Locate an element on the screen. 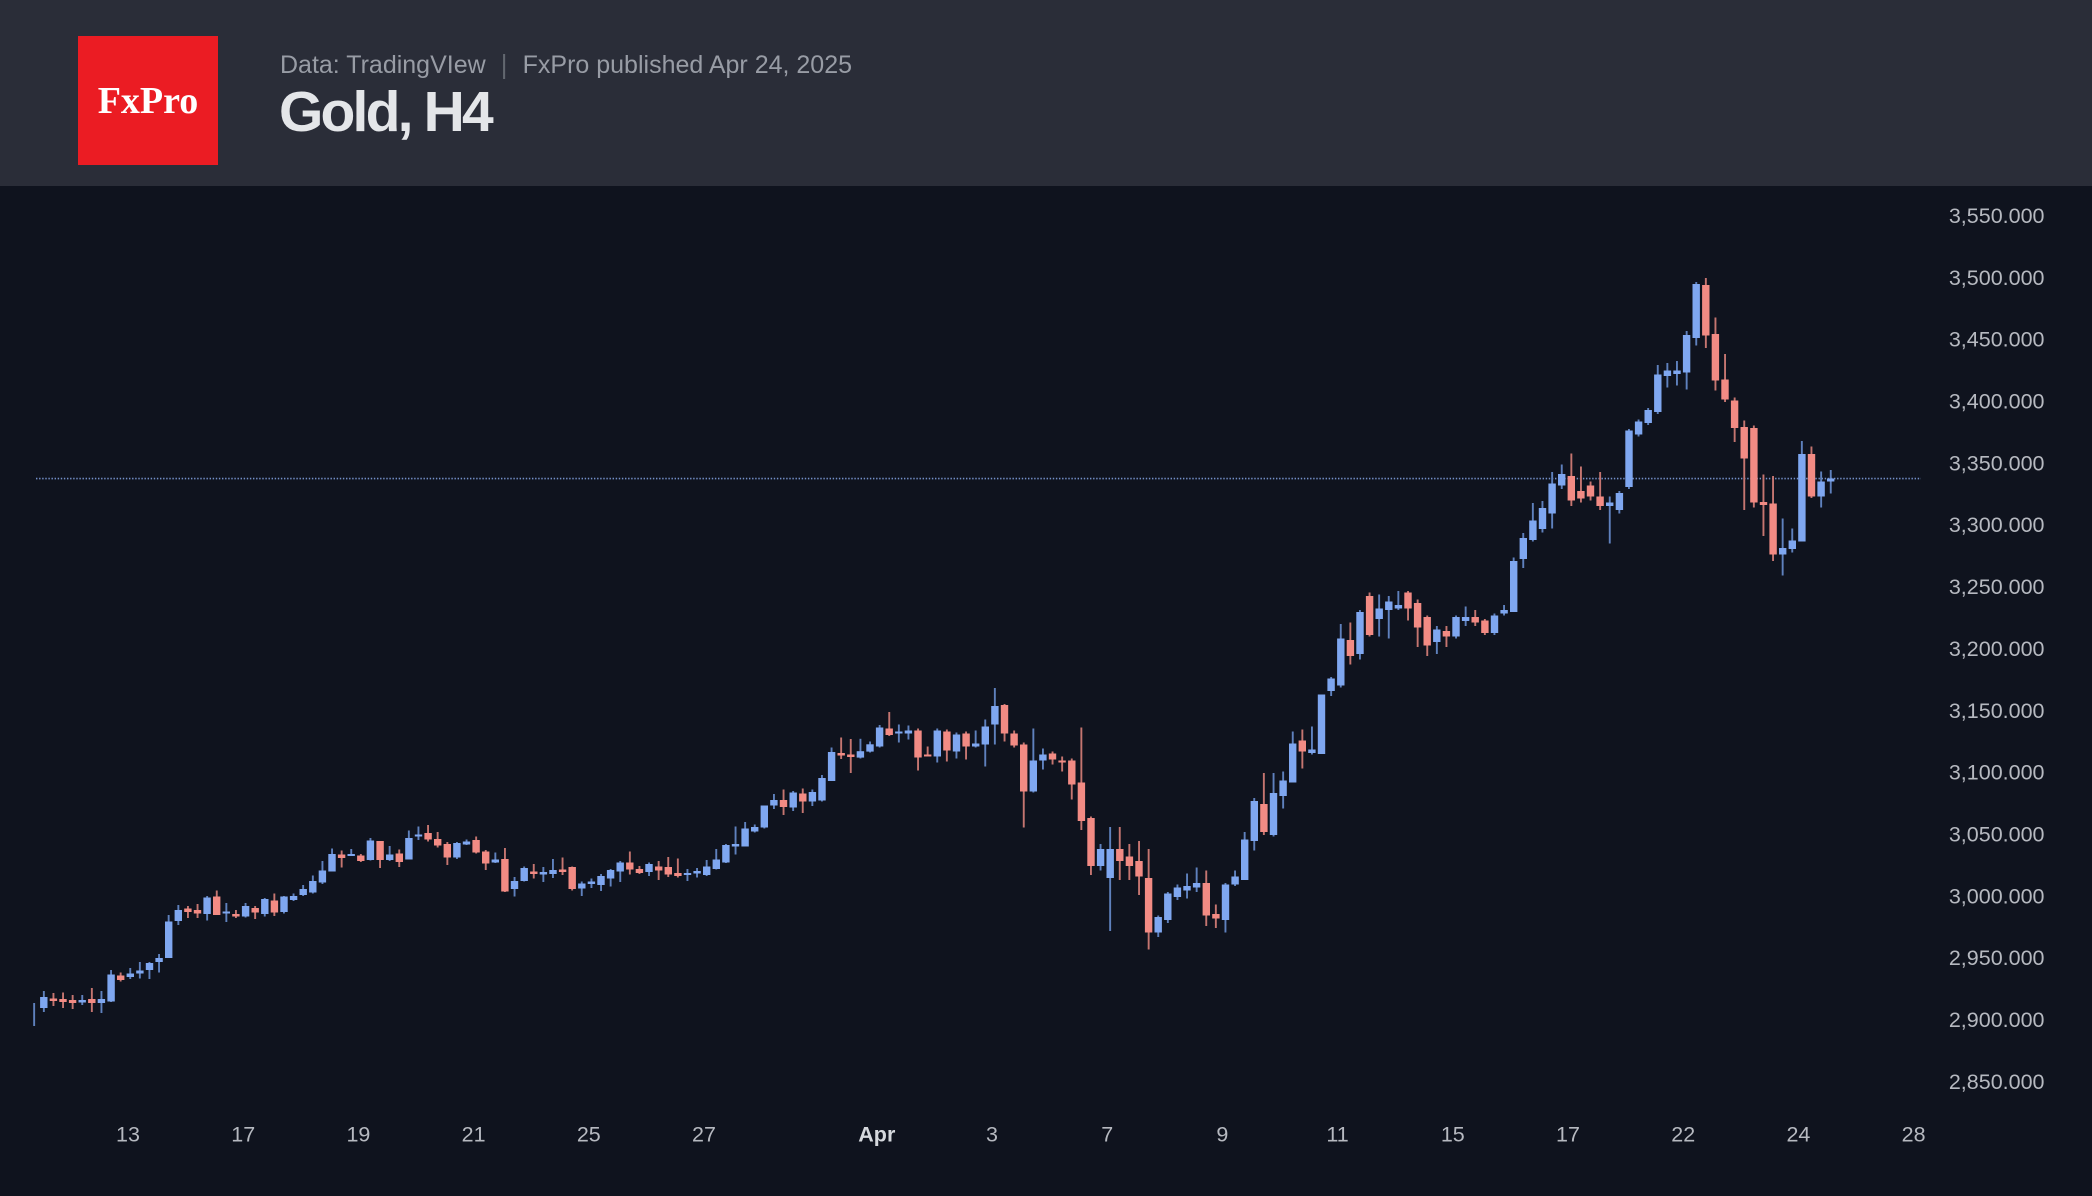  svg-text: 3,000.000 is located at coordinates (1997, 896).